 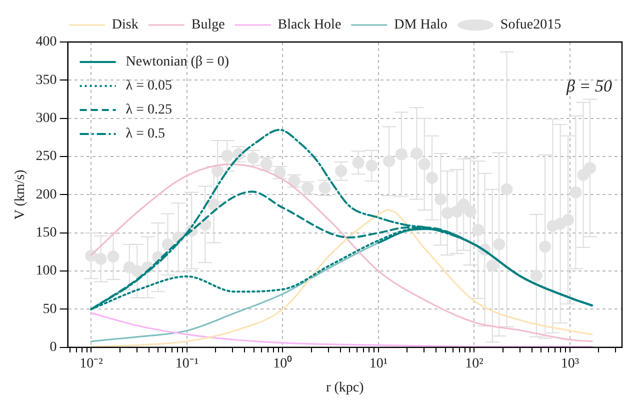 What do you see at coordinates (145, 134) in the screenshot?
I see `legend-label: λ = 0.5` at bounding box center [145, 134].